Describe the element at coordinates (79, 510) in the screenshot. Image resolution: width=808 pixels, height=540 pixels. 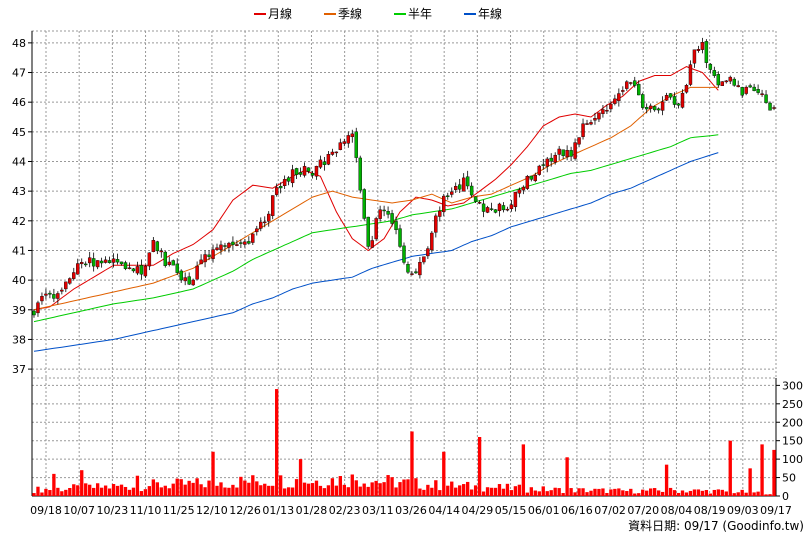
I see `x-tick-label: 10/07` at that location.